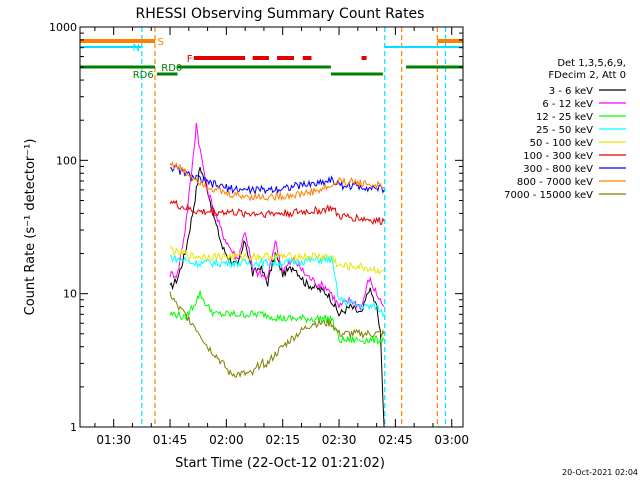  I want to click on x-tick-label: 02:00, so click(226, 440).